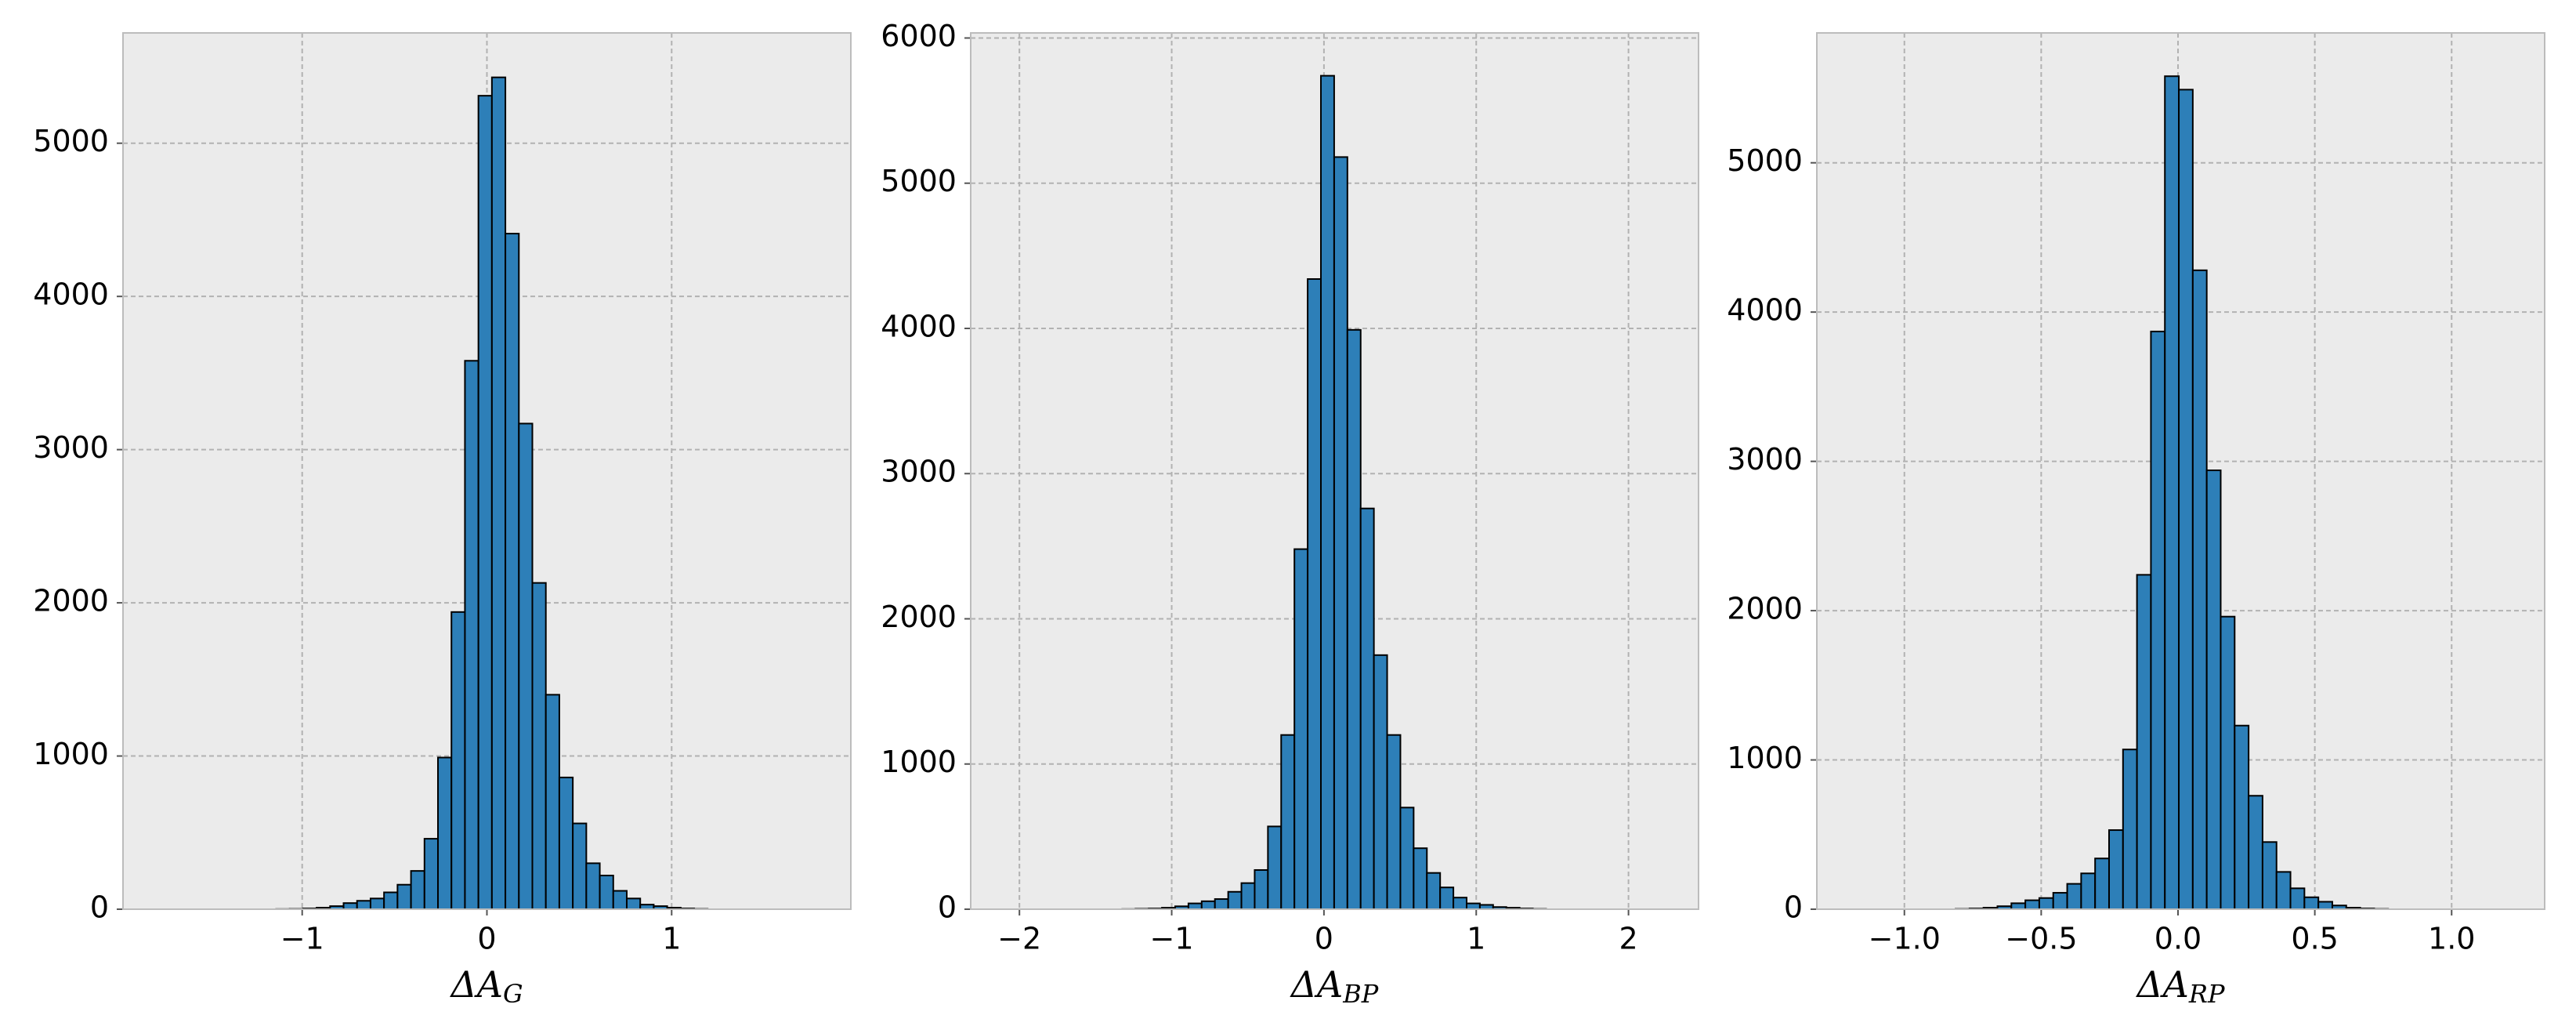 The height and width of the screenshot is (1026, 2576). Describe the element at coordinates (1360, 994) in the screenshot. I see `x-axis-label-subscript: BP` at that location.